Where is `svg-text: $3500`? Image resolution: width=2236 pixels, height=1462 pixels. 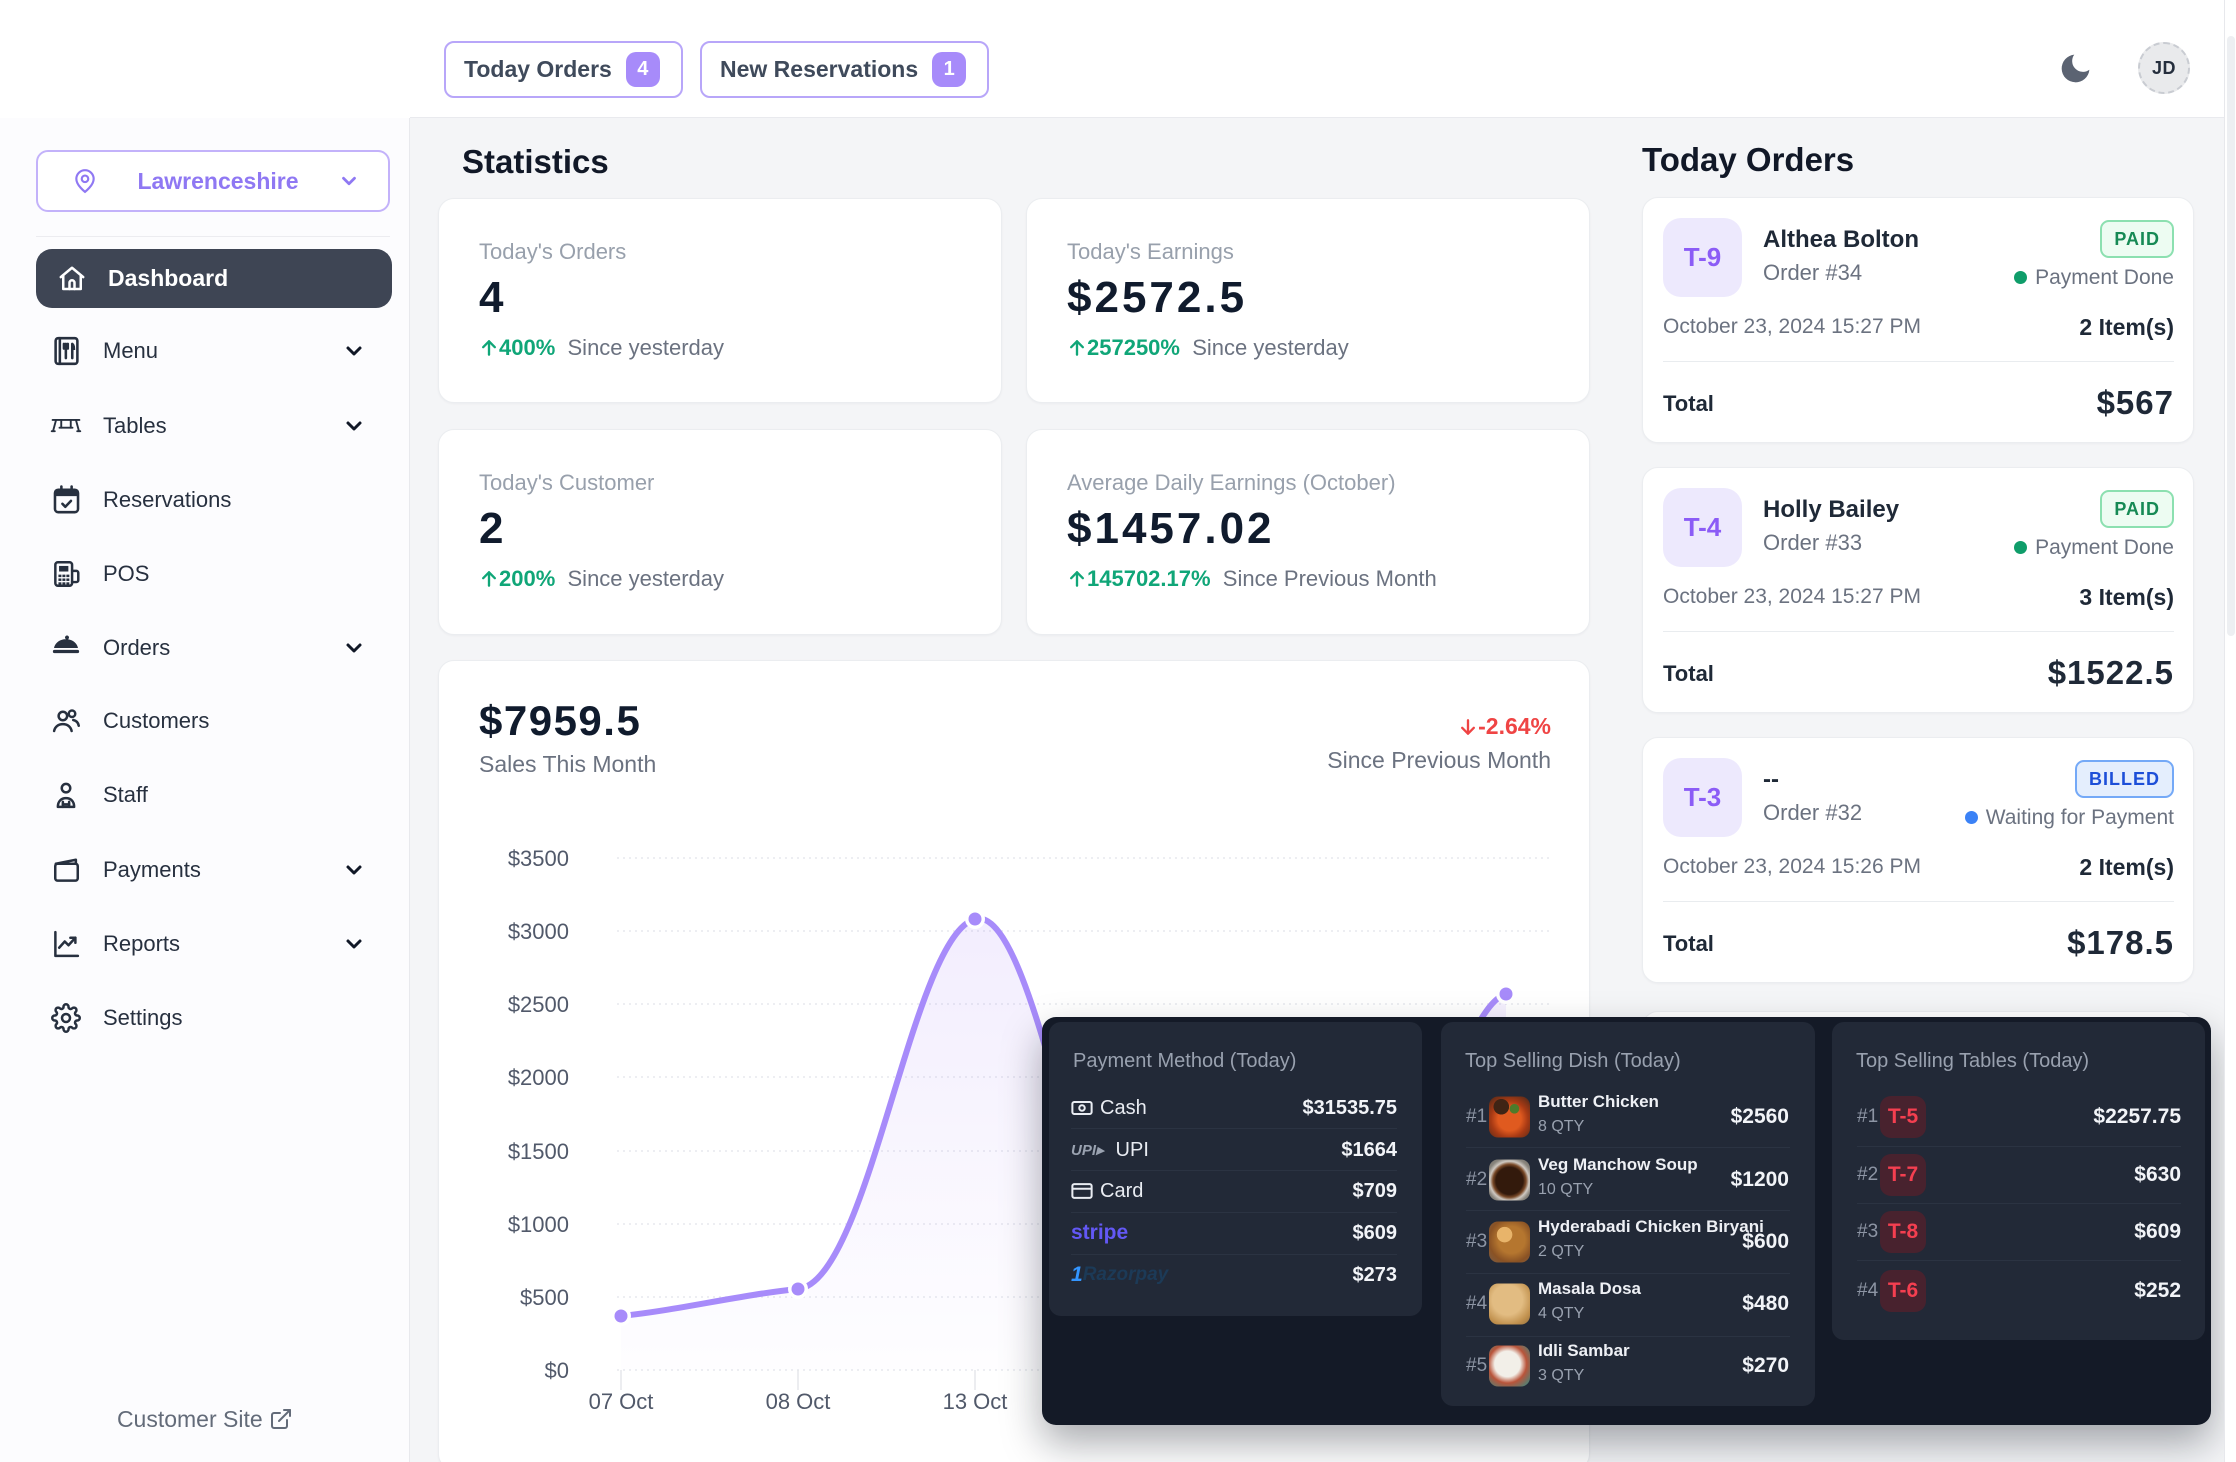 svg-text: $3500 is located at coordinates (538, 858).